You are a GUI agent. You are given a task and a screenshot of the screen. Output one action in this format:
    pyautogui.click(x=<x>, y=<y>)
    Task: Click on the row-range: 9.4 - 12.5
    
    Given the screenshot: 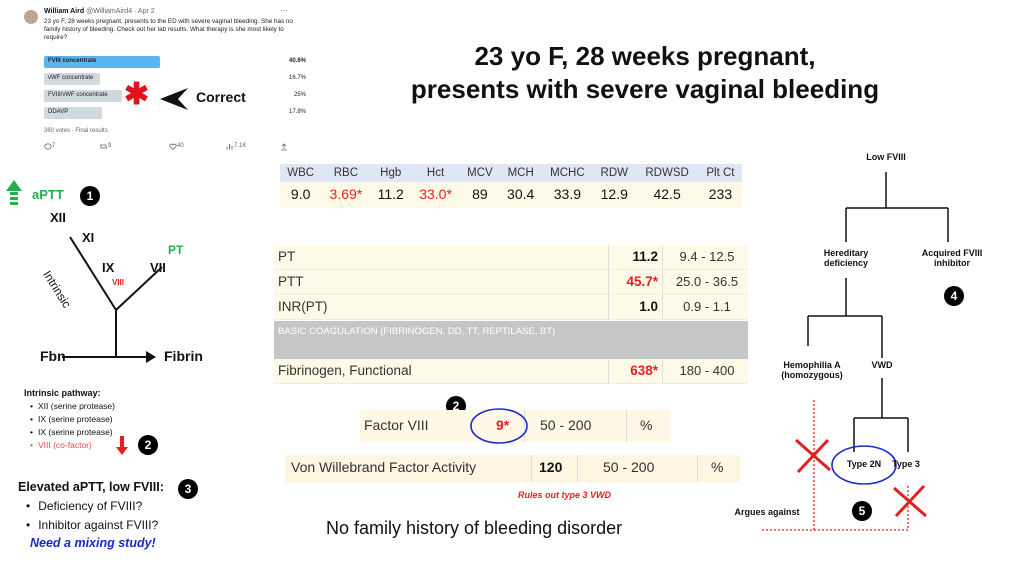 What is the action you would take?
    pyautogui.click(x=707, y=256)
    